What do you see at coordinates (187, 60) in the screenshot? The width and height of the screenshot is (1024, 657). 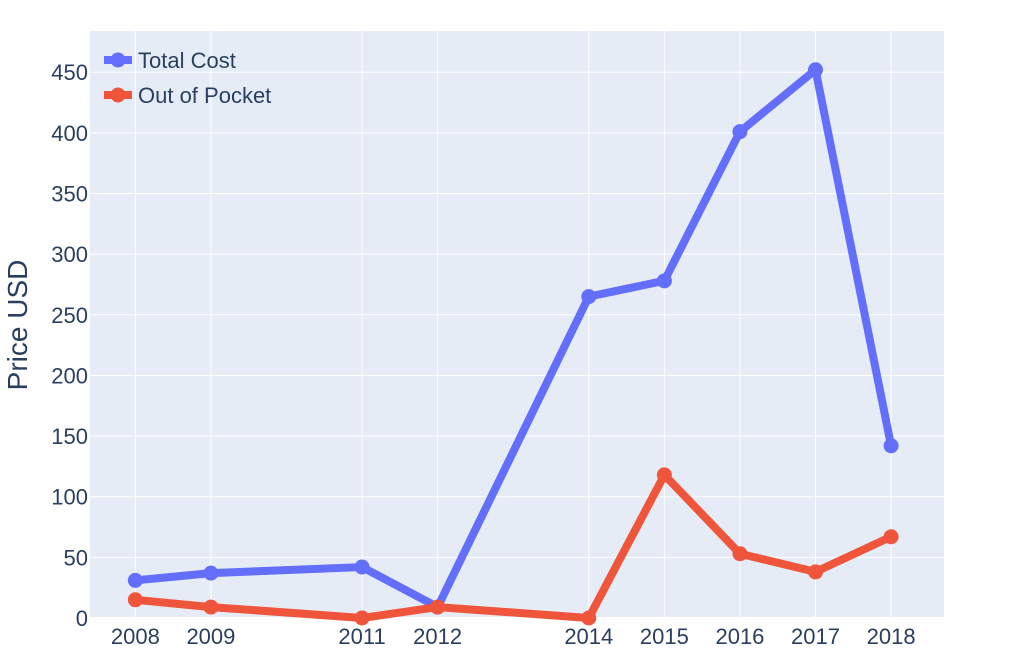 I see `legend-label: Total Cost` at bounding box center [187, 60].